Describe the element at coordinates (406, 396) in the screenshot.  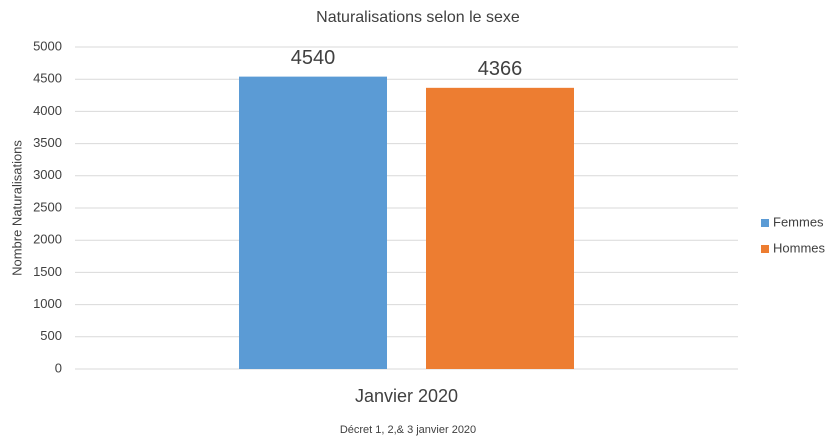
I see `x-tick-label: Janvier 2020` at that location.